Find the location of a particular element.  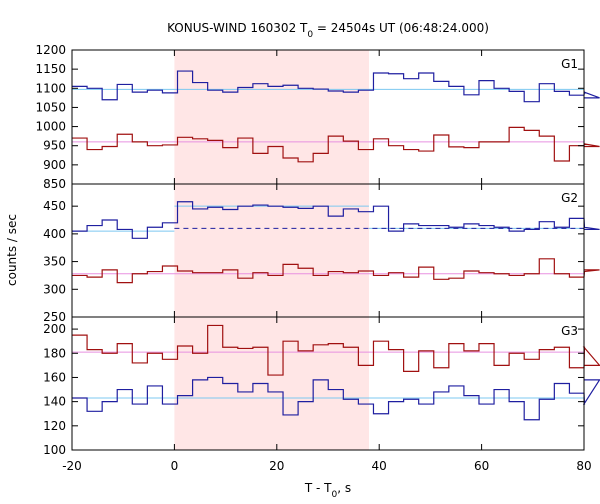

y-tick-label: 250 is located at coordinates (54, 317).